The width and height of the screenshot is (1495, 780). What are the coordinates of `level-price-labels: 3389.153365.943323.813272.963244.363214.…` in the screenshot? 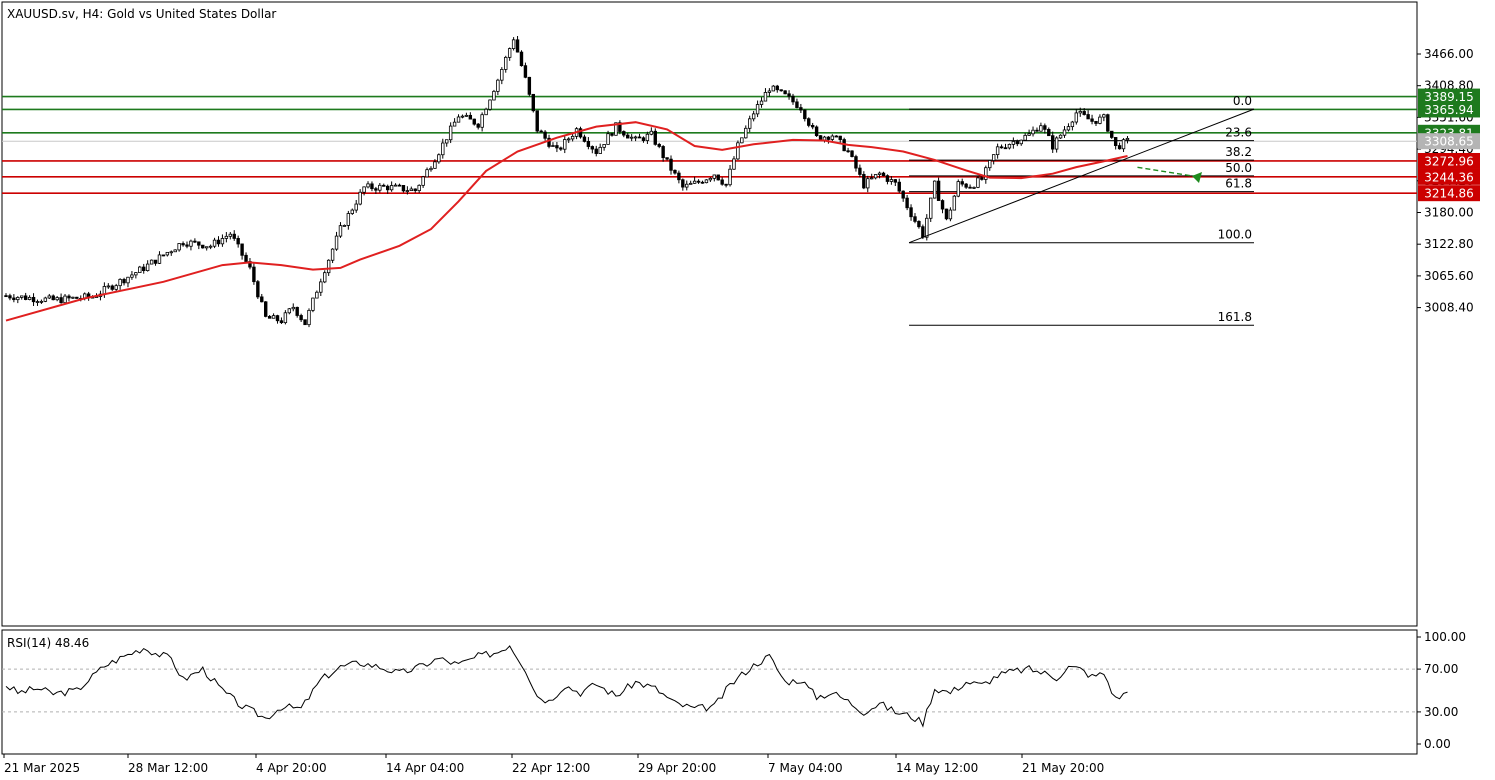 It's located at (1449, 145).